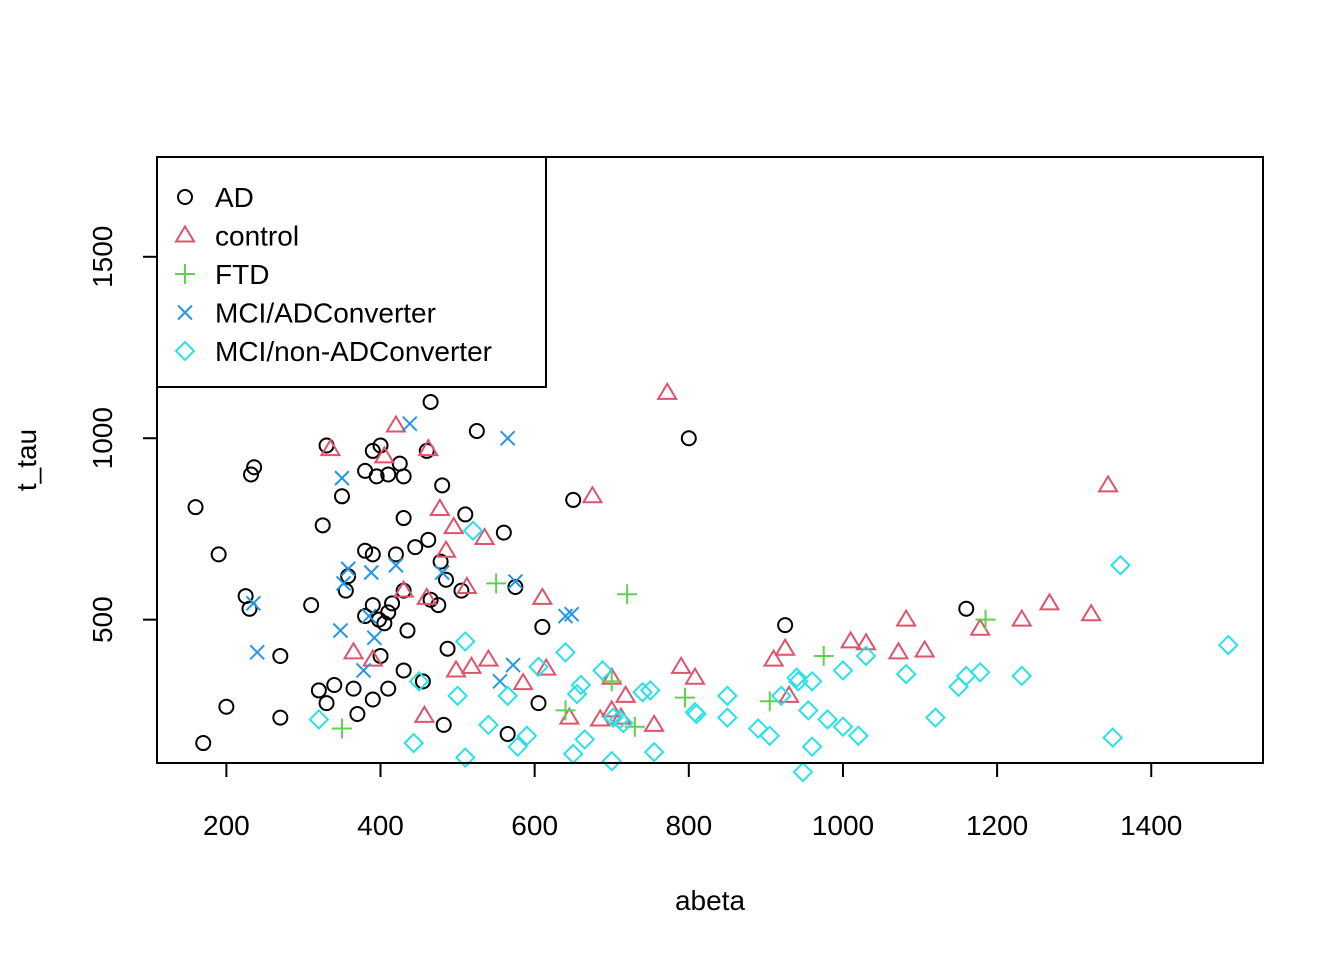 This screenshot has height=960, width=1344. What do you see at coordinates (226, 825) in the screenshot?
I see `x-tick-label-1: 200` at bounding box center [226, 825].